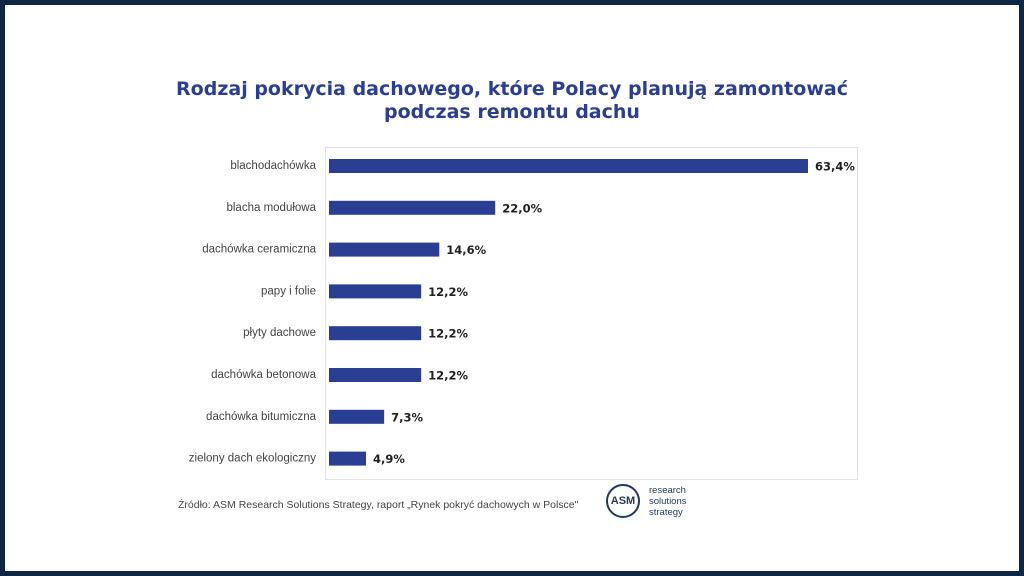 The height and width of the screenshot is (576, 1024). I want to click on category-label: papy i folie, so click(288, 291).